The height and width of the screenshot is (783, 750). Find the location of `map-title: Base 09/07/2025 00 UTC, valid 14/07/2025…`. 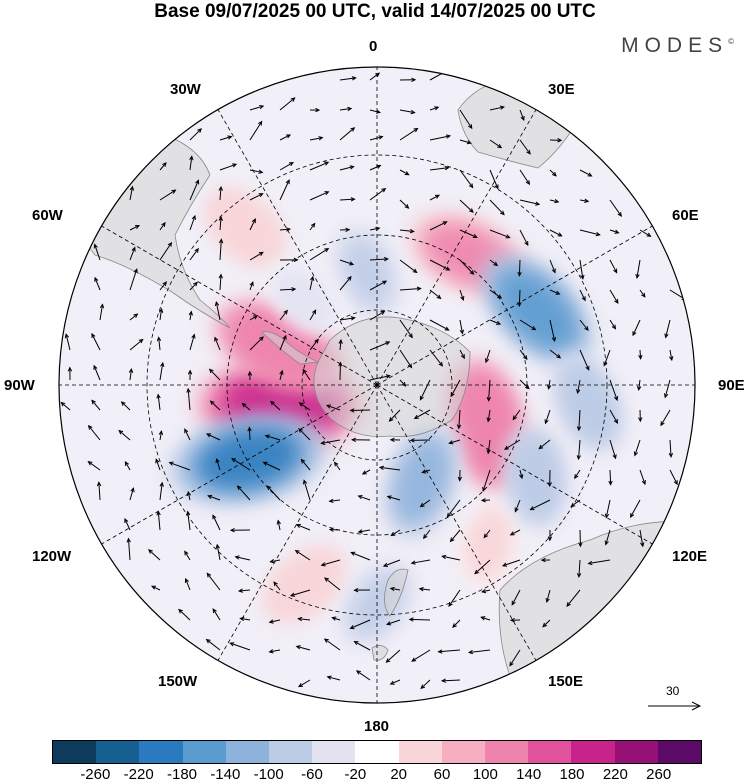

map-title: Base 09/07/2025 00 UTC, valid 14/07/2025… is located at coordinates (375, 11).